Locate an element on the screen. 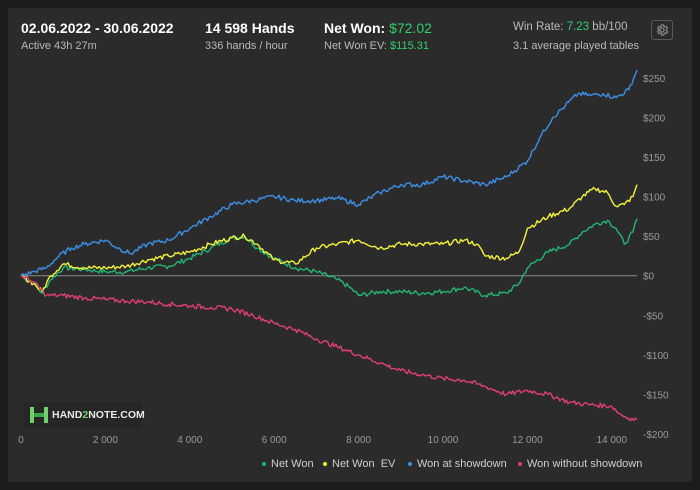 This screenshot has height=490, width=700. legend-item-non-showdown: Won without showdown is located at coordinates (580, 464).